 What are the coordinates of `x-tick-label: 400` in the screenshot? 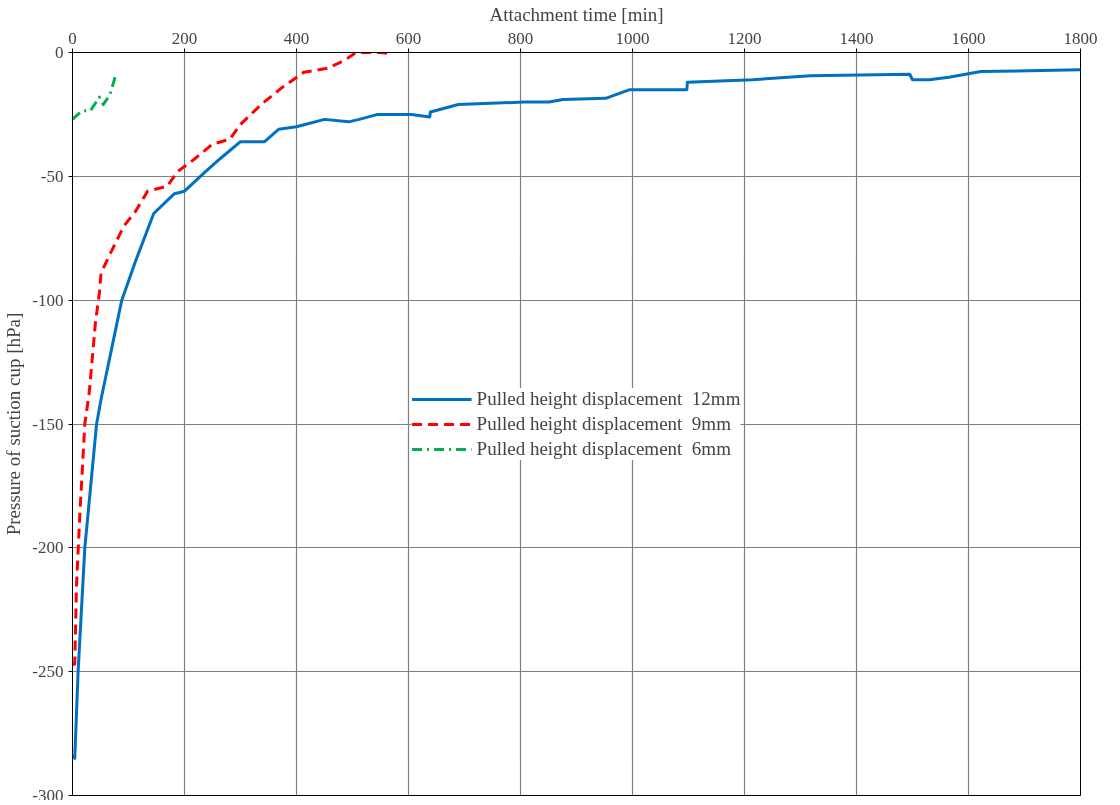 It's located at (296, 38).